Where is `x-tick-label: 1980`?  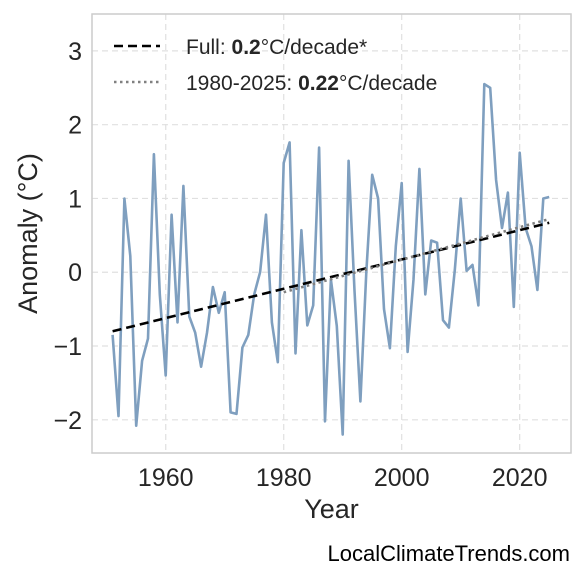 x-tick-label: 1980 is located at coordinates (284, 478).